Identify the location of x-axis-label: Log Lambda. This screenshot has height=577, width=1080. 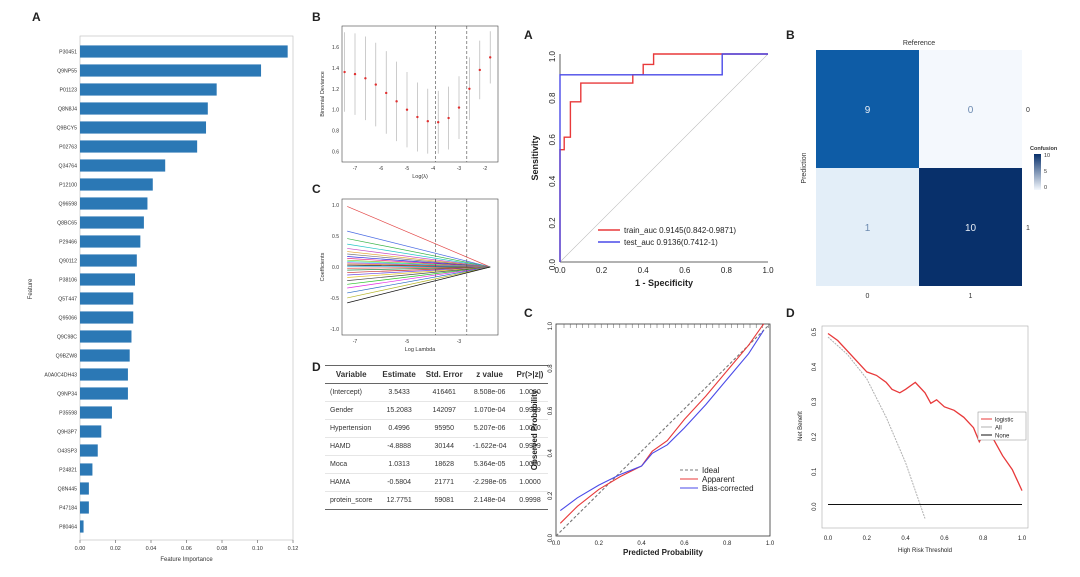
(421, 350).